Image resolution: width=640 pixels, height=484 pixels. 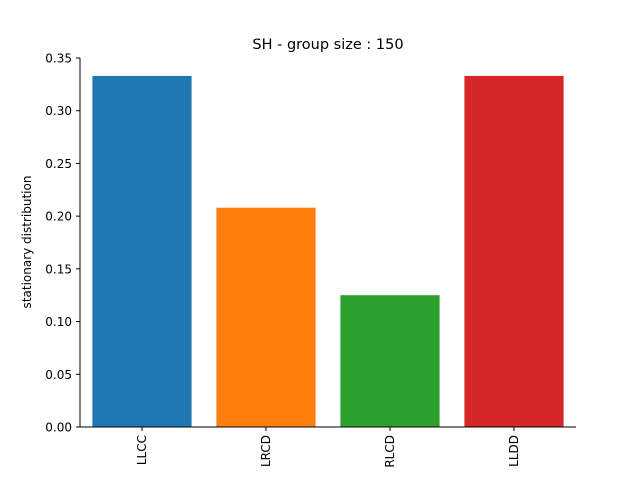 What do you see at coordinates (142, 251) in the screenshot?
I see `bar-llcc` at bounding box center [142, 251].